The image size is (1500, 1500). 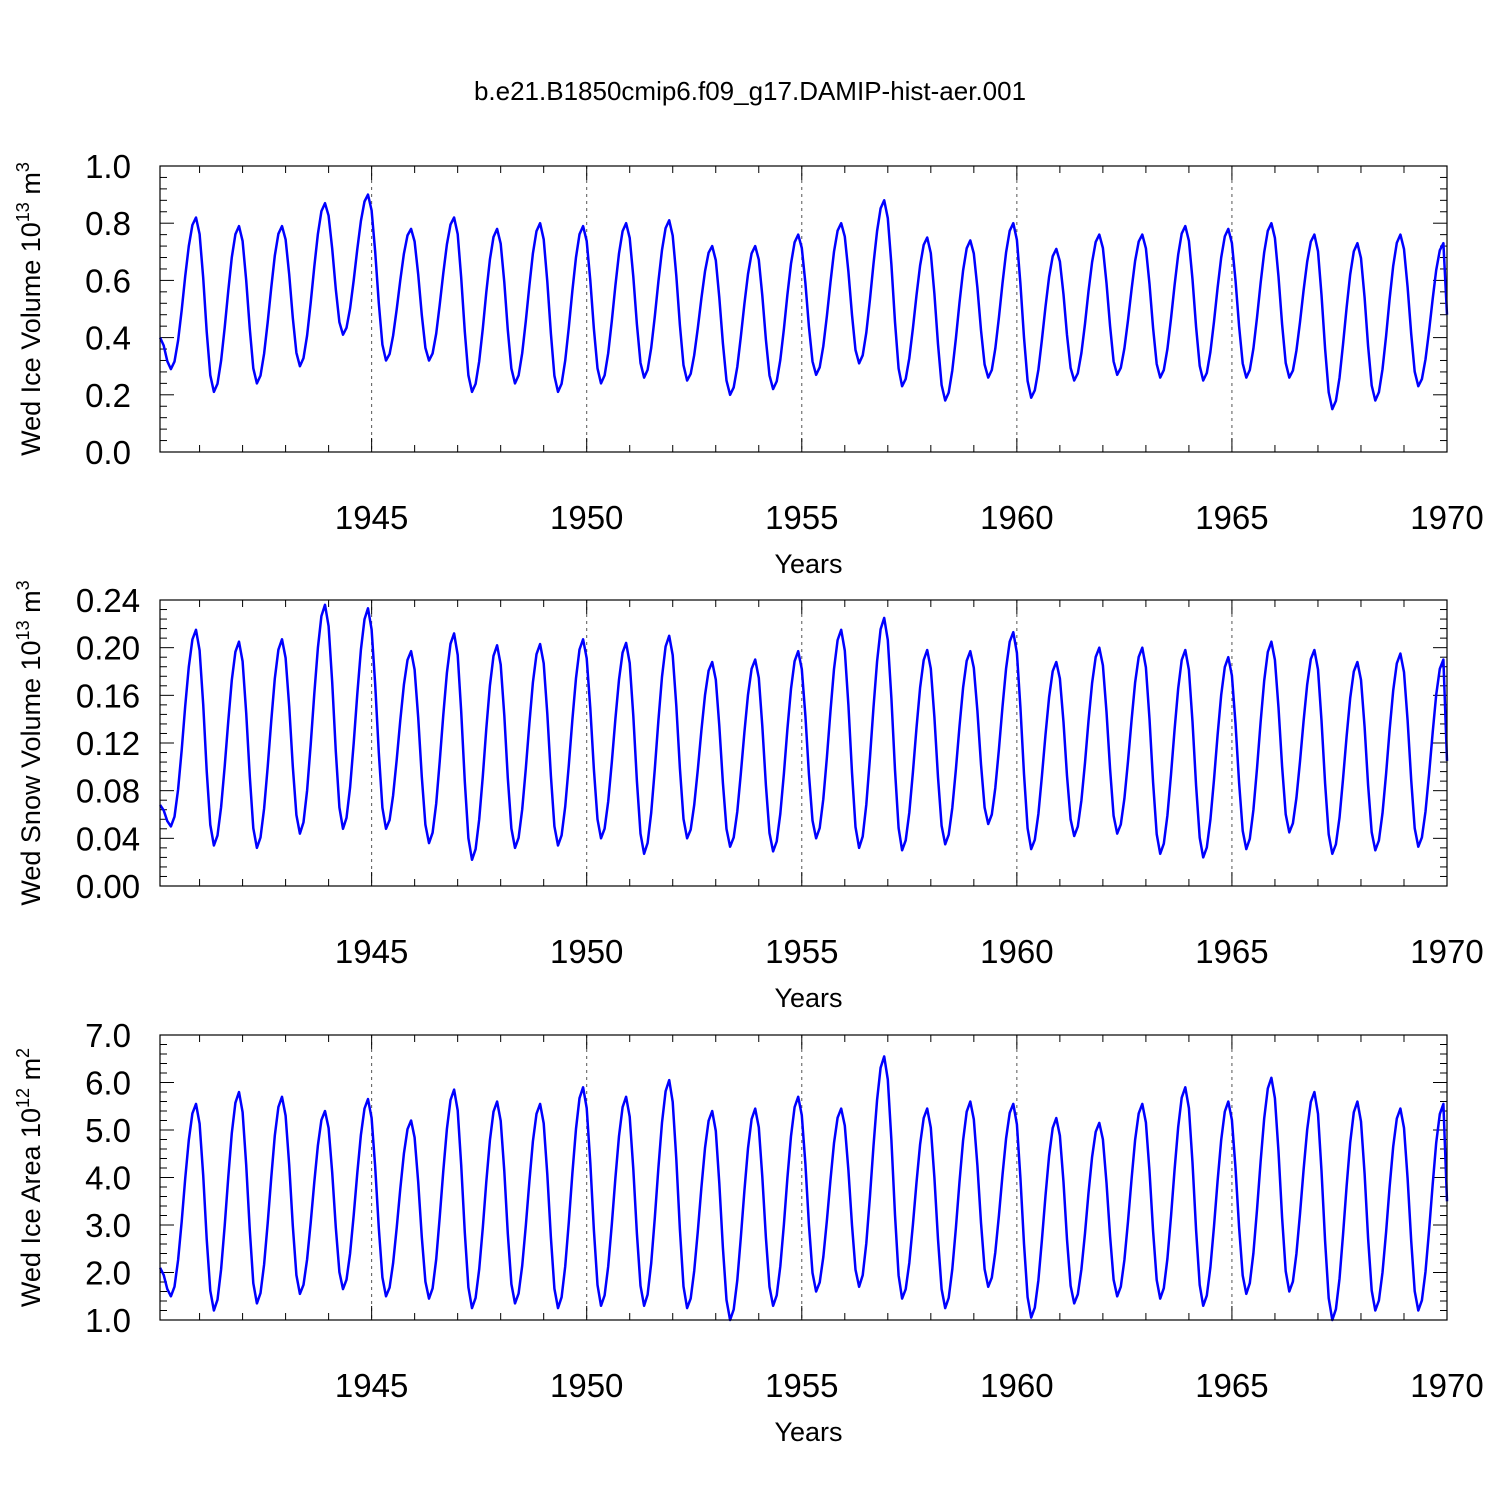 I want to click on y-axis-label: Wed Ice Volume 1013 m3, so click(x=29, y=309).